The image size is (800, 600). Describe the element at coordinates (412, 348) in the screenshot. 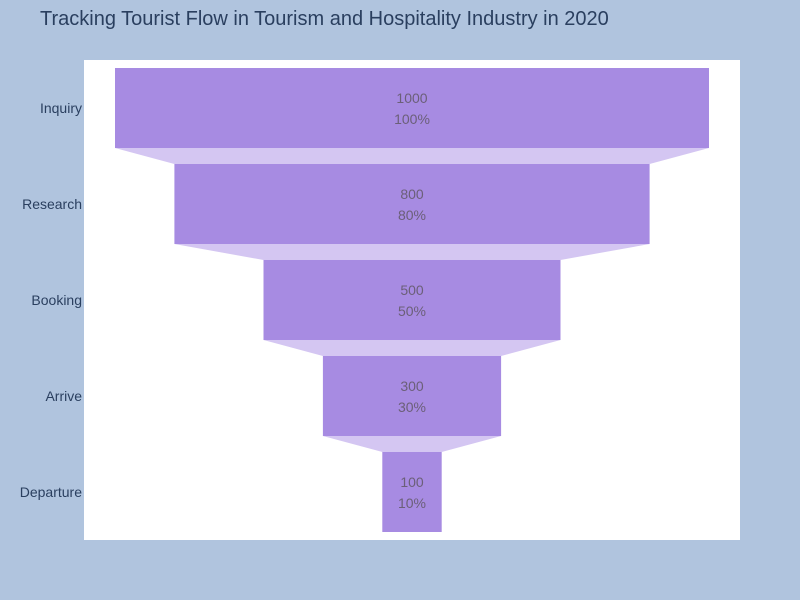

I see `connector-booking-to-arrive` at that location.